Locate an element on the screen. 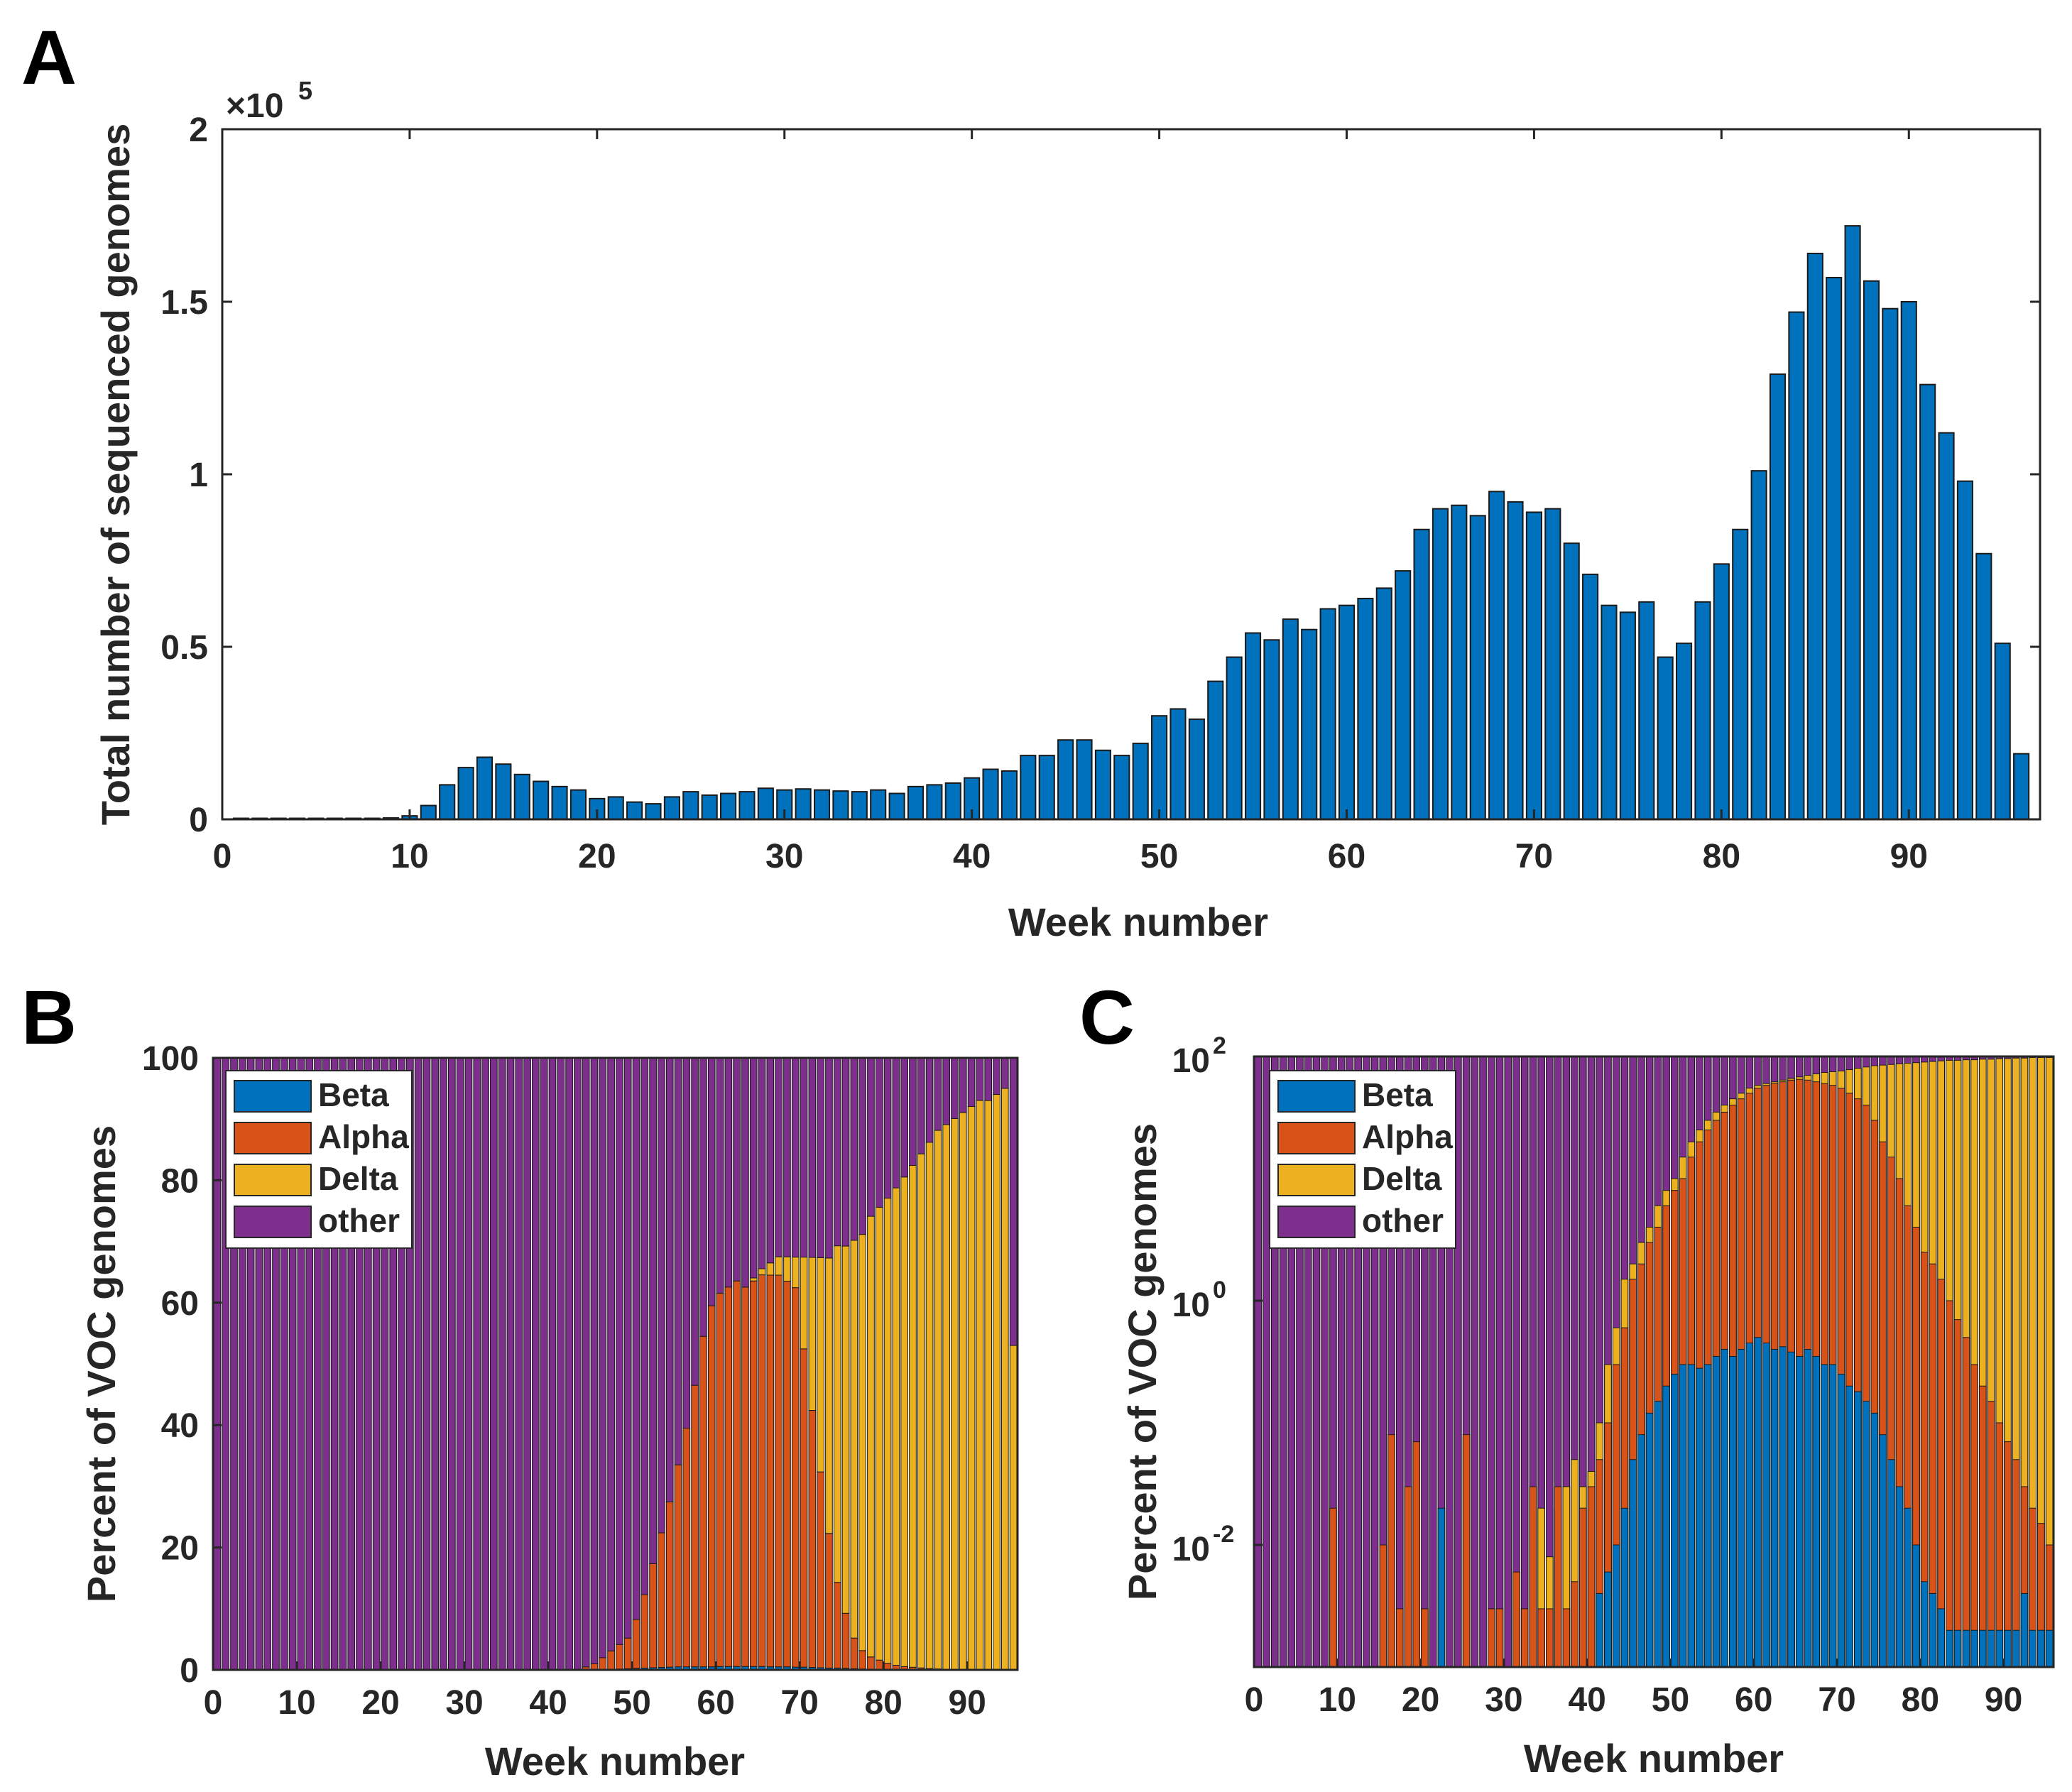  panel-b-axes-box is located at coordinates (615, 1363).